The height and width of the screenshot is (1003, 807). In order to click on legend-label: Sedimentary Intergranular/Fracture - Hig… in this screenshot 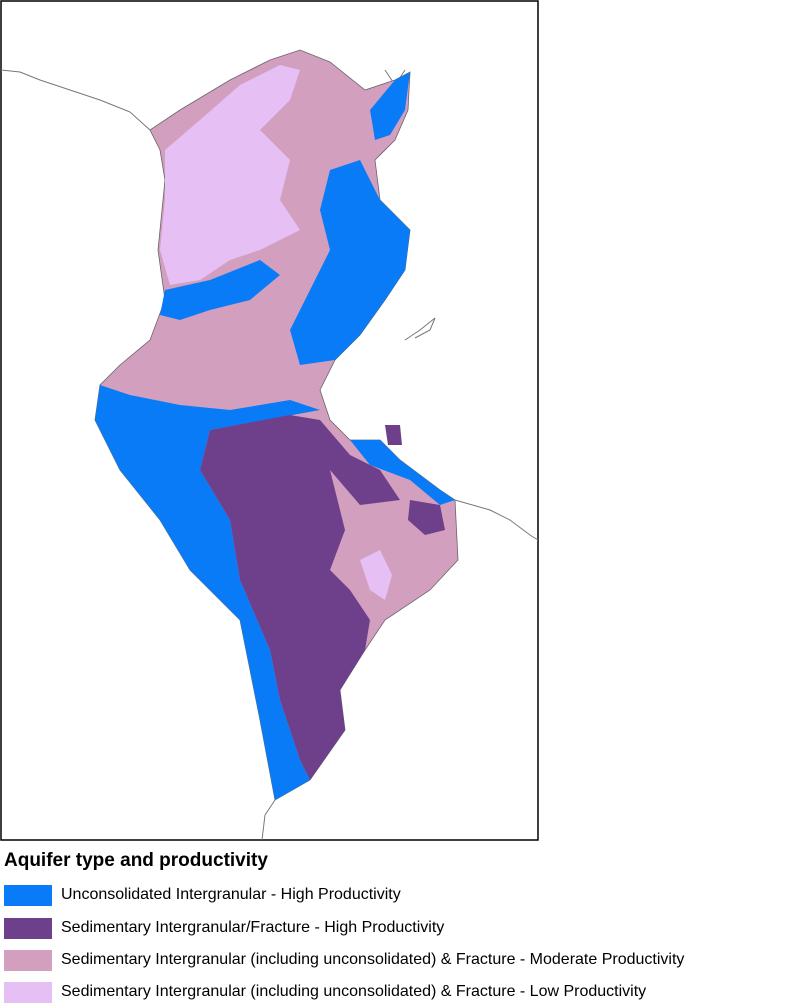, I will do `click(253, 927)`.